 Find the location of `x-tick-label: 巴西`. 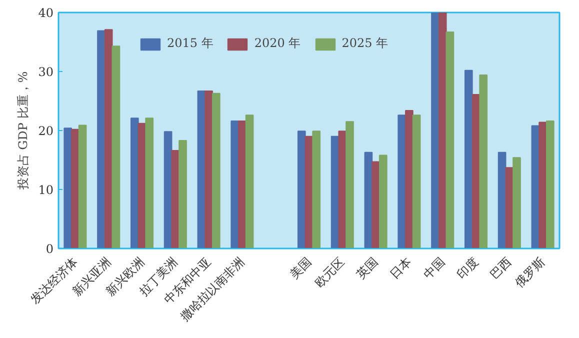

x-tick-label: 巴西 is located at coordinates (500, 268).